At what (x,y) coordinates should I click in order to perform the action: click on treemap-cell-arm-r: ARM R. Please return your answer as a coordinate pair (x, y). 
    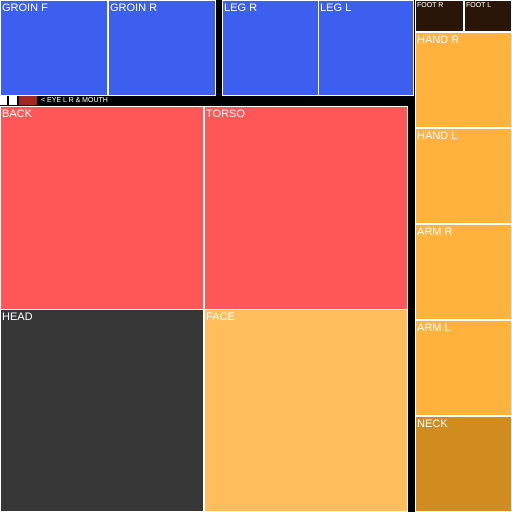
    Looking at the image, I should click on (463, 272).